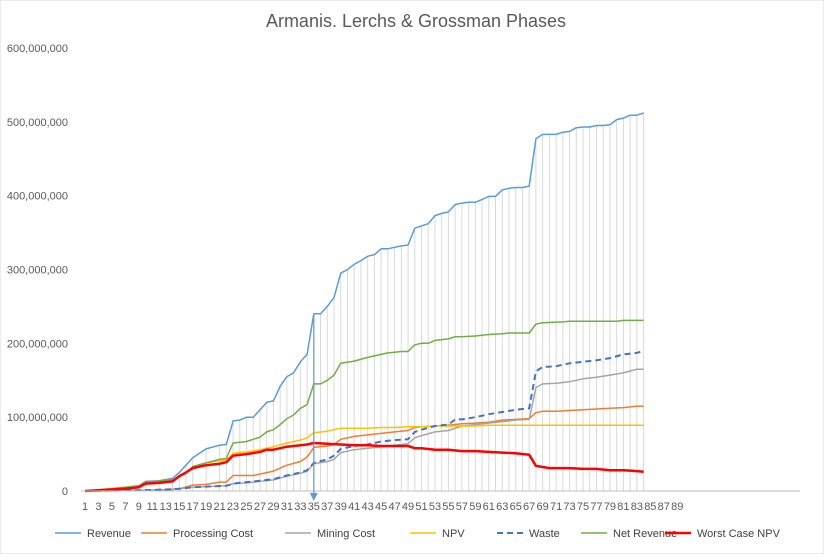 The width and height of the screenshot is (824, 559). Describe the element at coordinates (314, 507) in the screenshot. I see `x-tick-label: 35` at that location.